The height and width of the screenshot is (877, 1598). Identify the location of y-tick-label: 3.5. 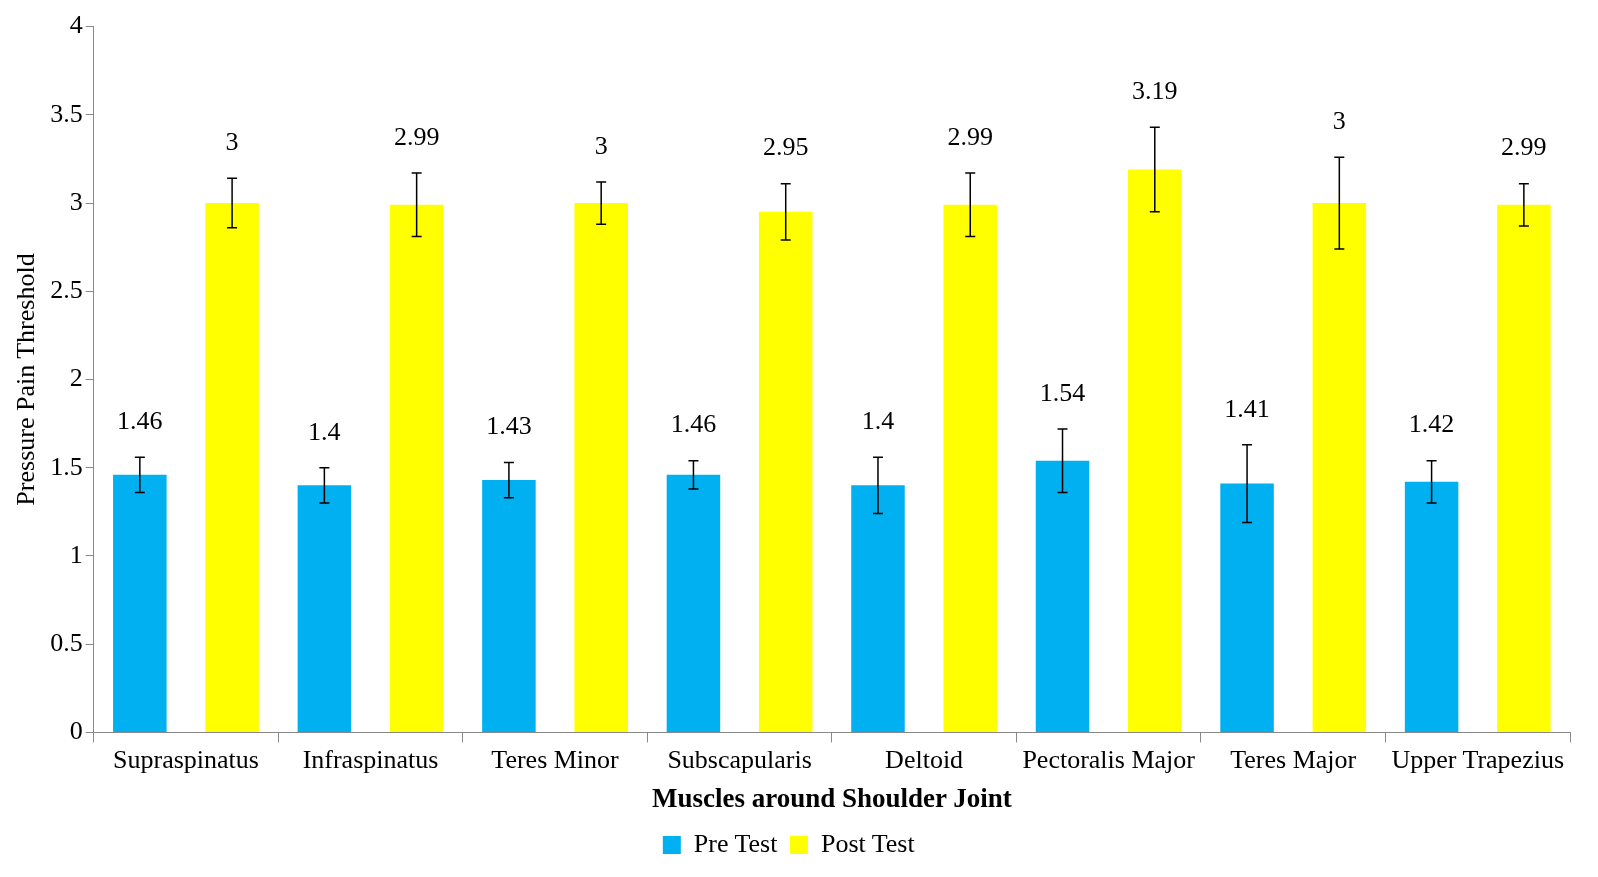
(66, 113).